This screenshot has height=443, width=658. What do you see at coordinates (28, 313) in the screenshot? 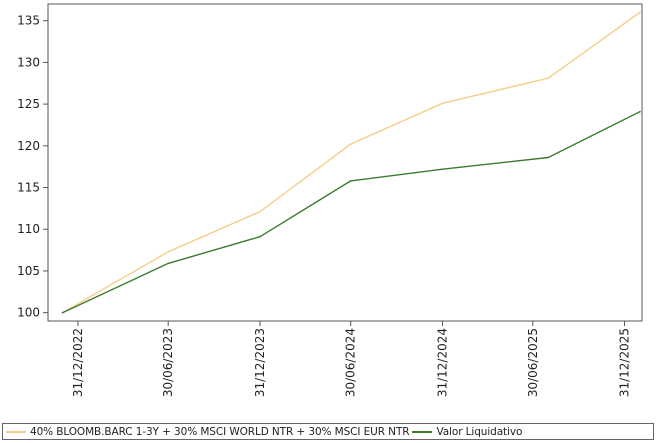
I see `y-tick-label: 100` at bounding box center [28, 313].